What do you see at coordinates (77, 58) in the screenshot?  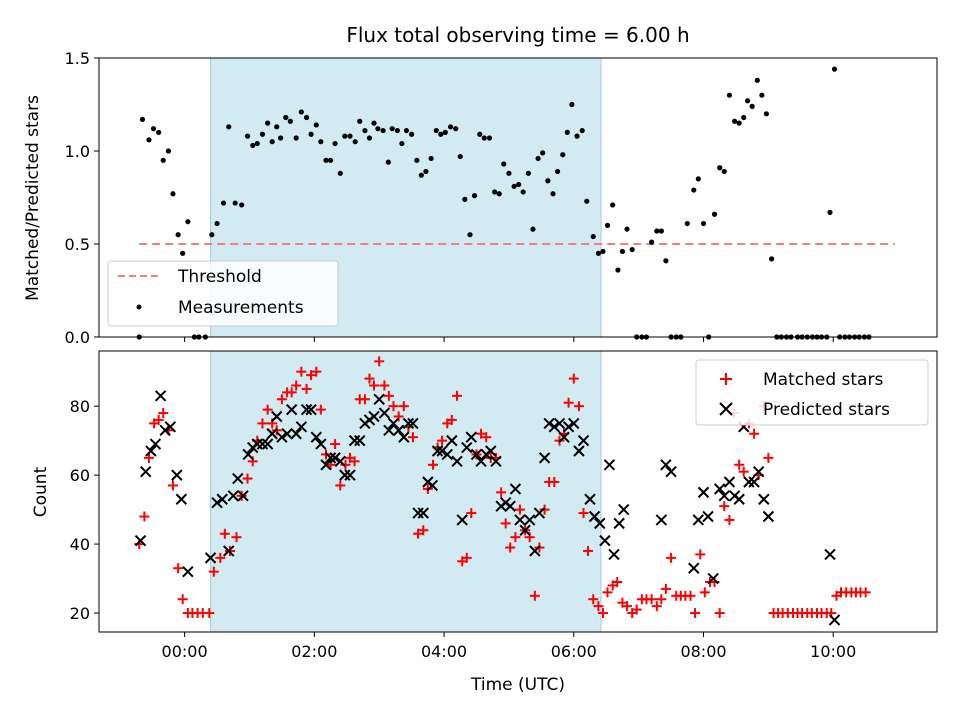 I see `top-y-tick-label: 1.5` at bounding box center [77, 58].